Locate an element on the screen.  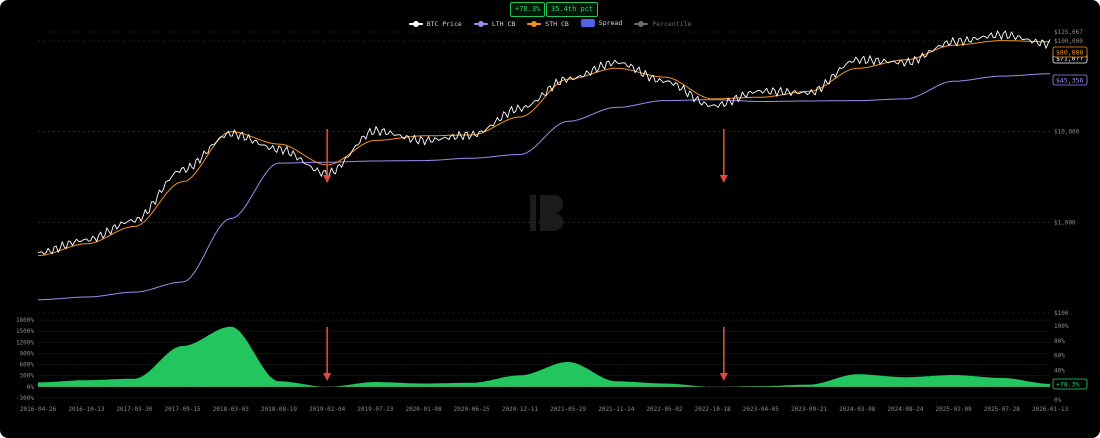
y-tick-label: 900% is located at coordinates (27, 353).